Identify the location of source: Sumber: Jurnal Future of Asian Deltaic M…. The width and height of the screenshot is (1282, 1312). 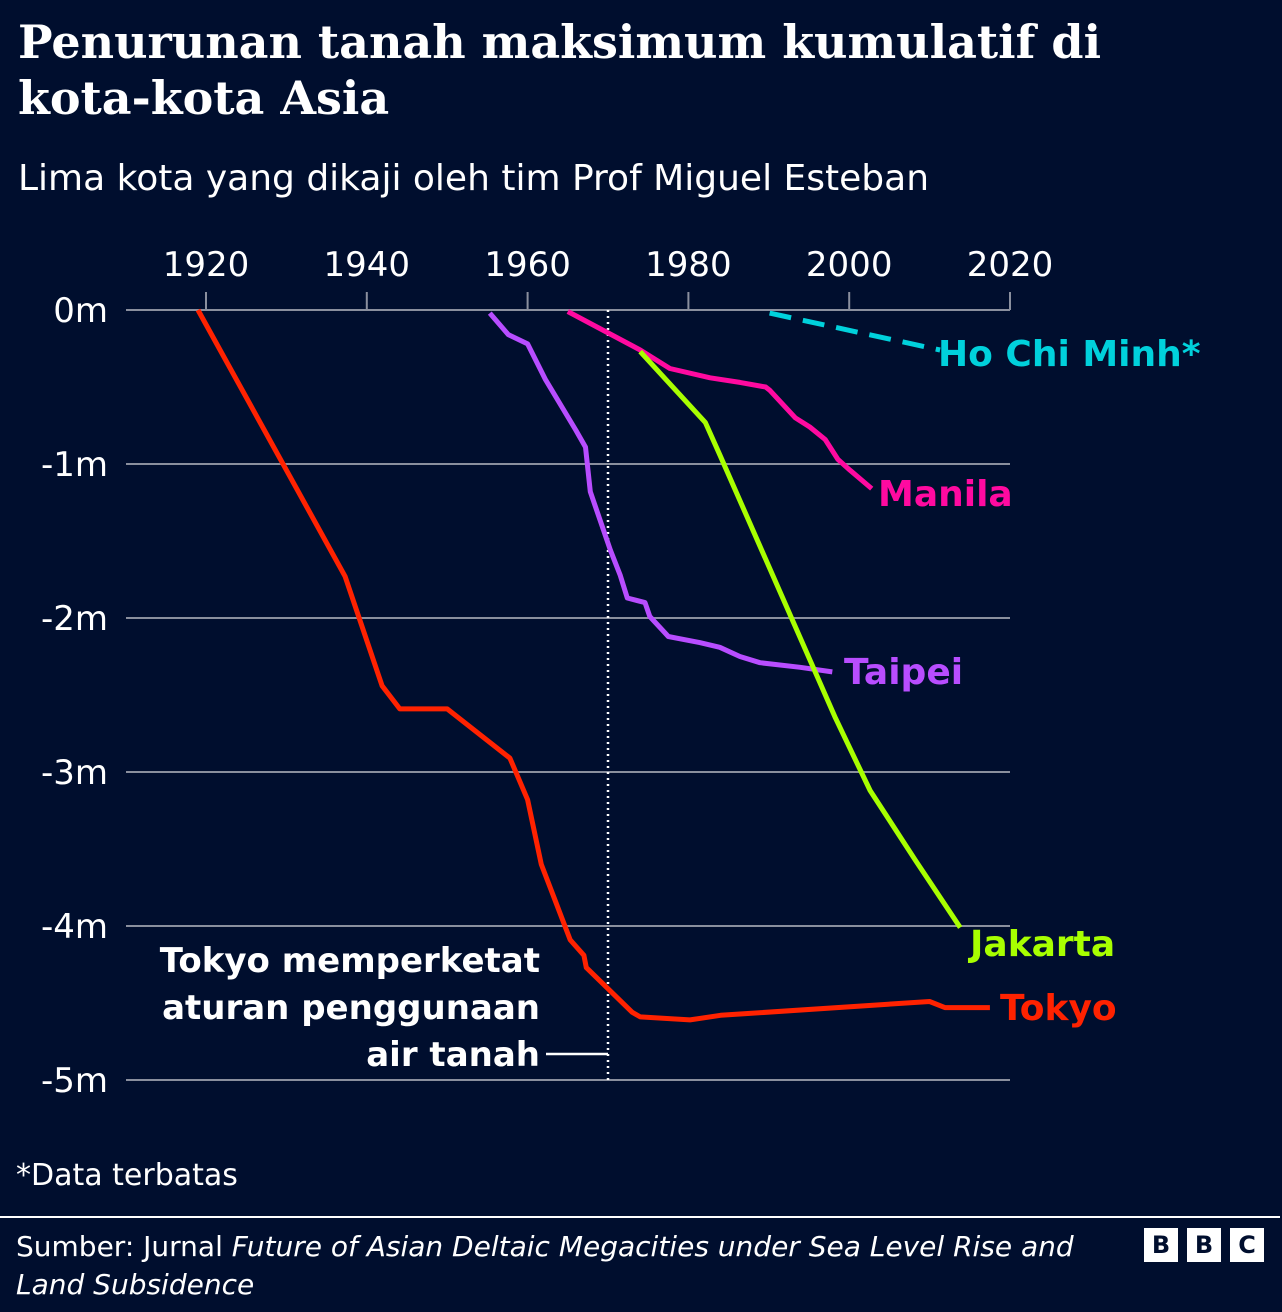
(566, 1266).